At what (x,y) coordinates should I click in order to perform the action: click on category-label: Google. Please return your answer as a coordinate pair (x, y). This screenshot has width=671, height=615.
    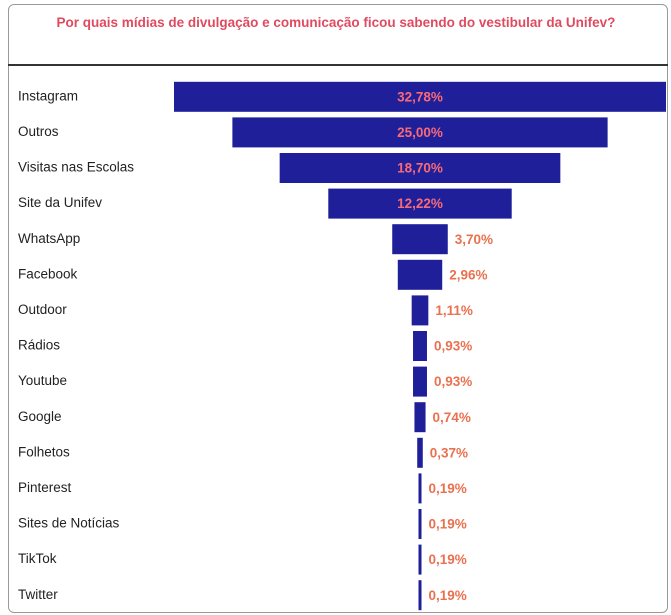
    Looking at the image, I should click on (40, 416).